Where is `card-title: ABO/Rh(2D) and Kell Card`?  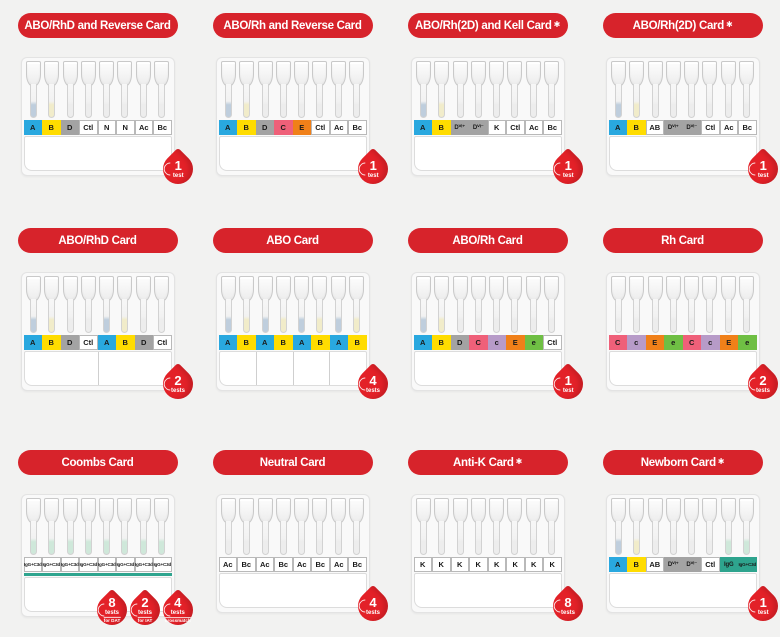 card-title: ABO/Rh(2D) and Kell Card is located at coordinates (483, 25).